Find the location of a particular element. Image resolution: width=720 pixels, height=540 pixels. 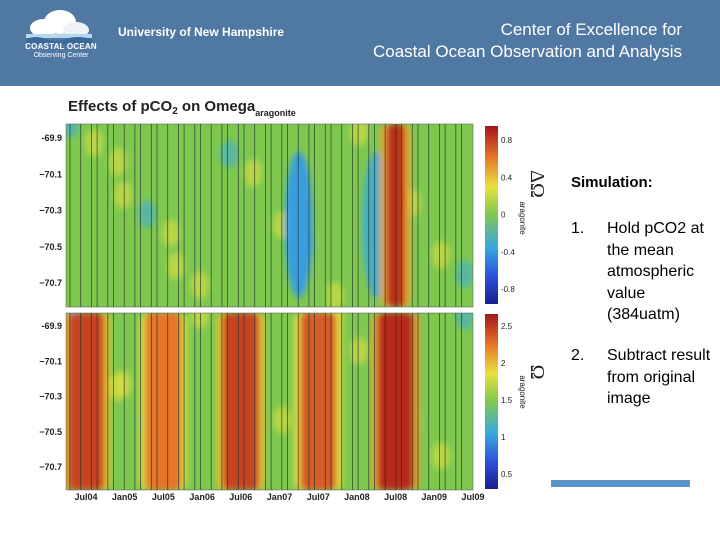

colorbar-tick-label: -0.4 is located at coordinates (508, 252).